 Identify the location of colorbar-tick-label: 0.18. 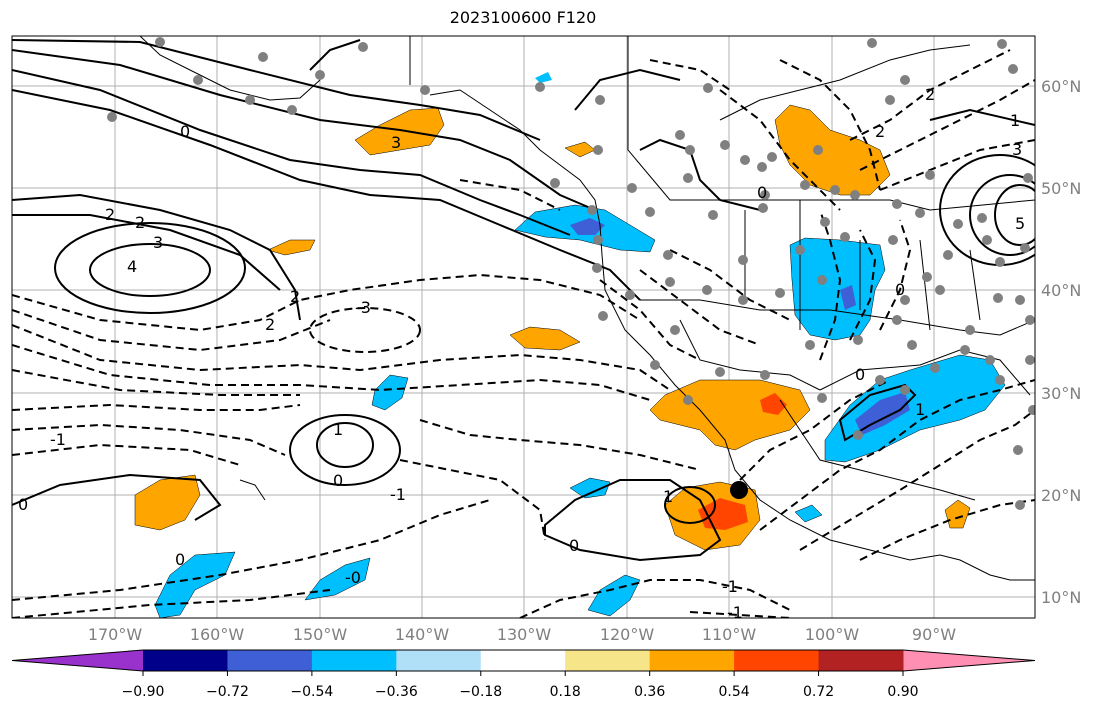
(565, 692).